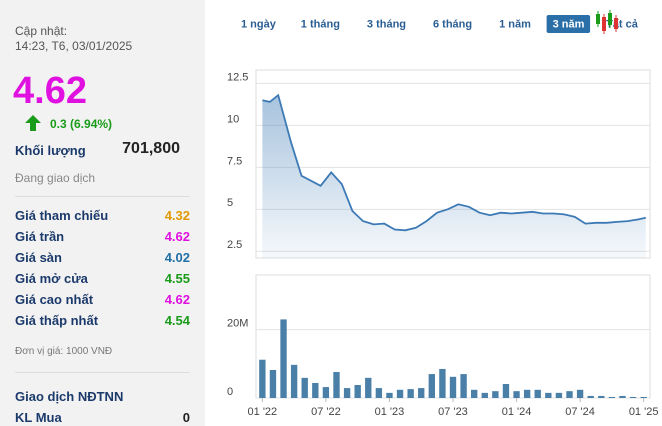  I want to click on foreign-label: KL Mua, so click(38, 417).